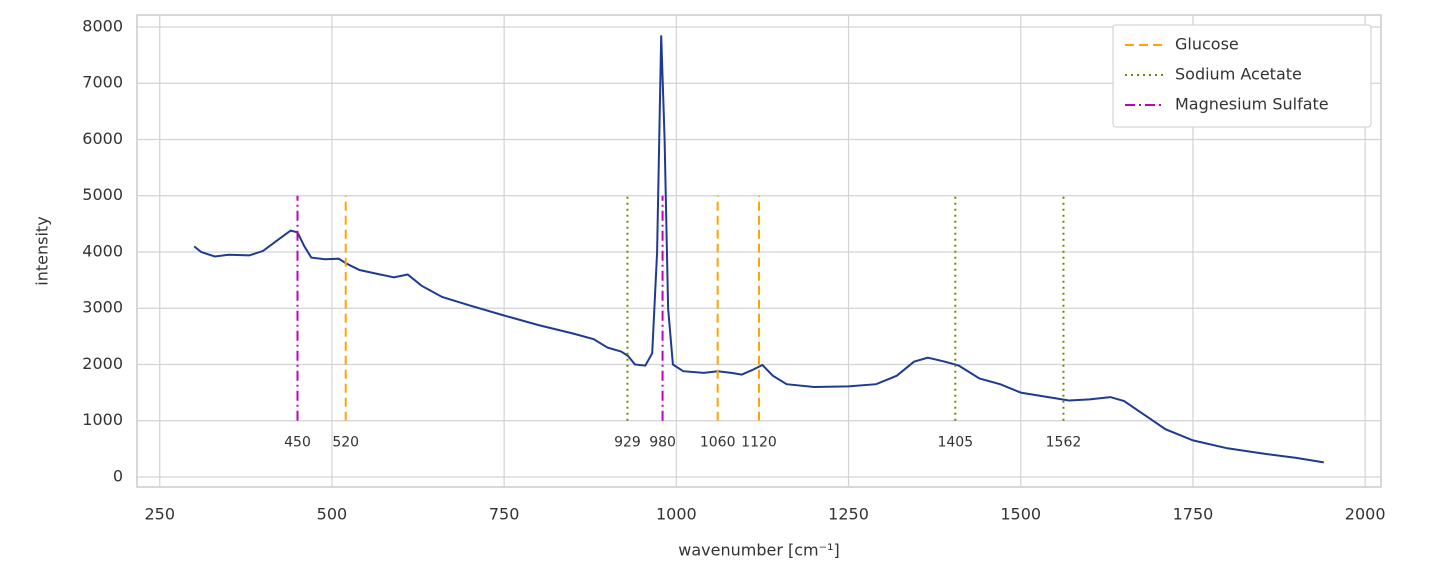 This screenshot has height=579, width=1429. Describe the element at coordinates (676, 514) in the screenshot. I see `x-tick-label: 1000` at that location.